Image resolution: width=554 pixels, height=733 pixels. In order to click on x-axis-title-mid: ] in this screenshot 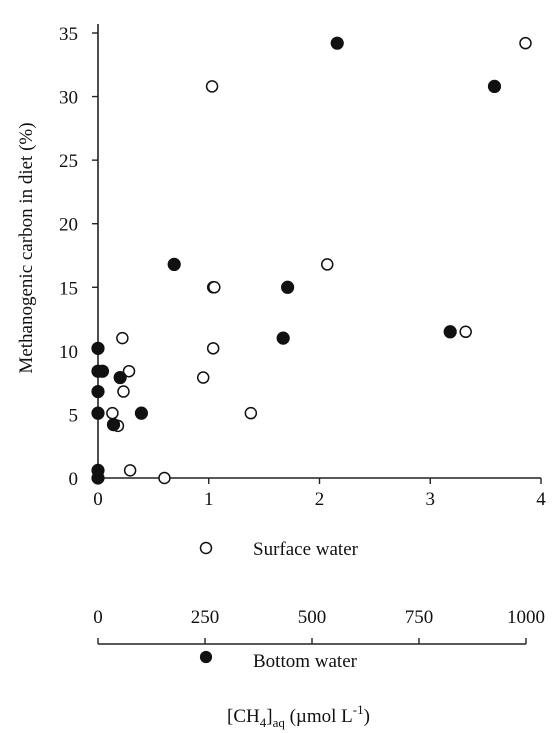, I will do `click(269, 716)`.